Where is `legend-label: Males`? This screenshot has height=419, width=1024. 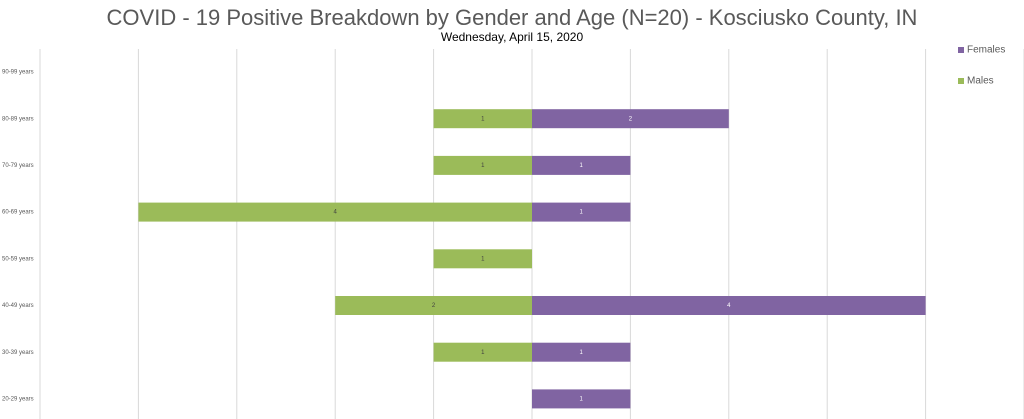 legend-label: Males is located at coordinates (980, 81).